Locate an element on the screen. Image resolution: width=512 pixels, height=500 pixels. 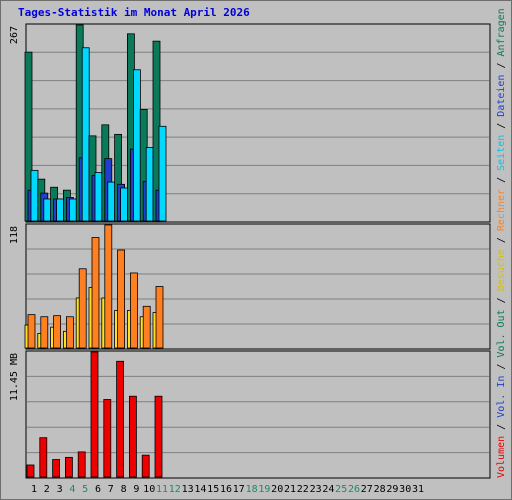
x-tick-label-8: 8 is located at coordinates (124, 489).